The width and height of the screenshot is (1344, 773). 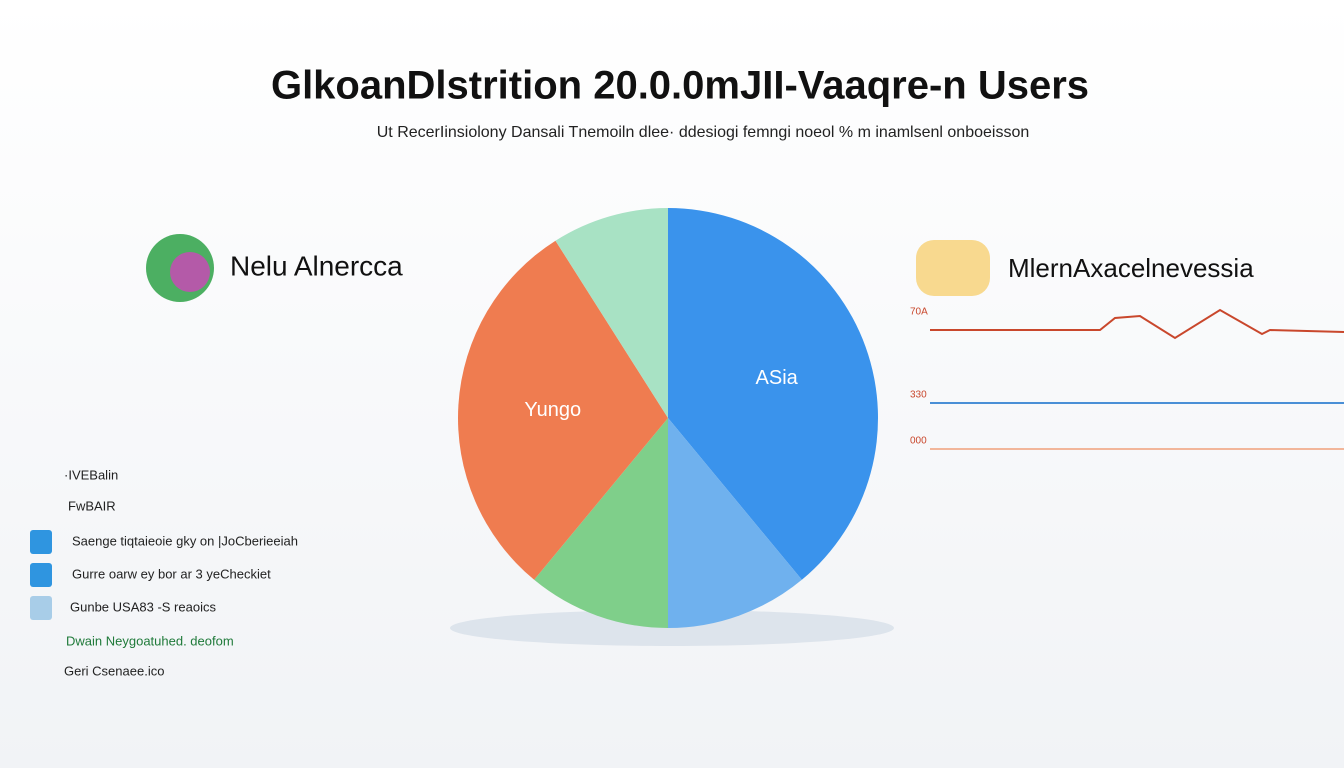 What do you see at coordinates (918, 395) in the screenshot?
I see `line-label: 330` at bounding box center [918, 395].